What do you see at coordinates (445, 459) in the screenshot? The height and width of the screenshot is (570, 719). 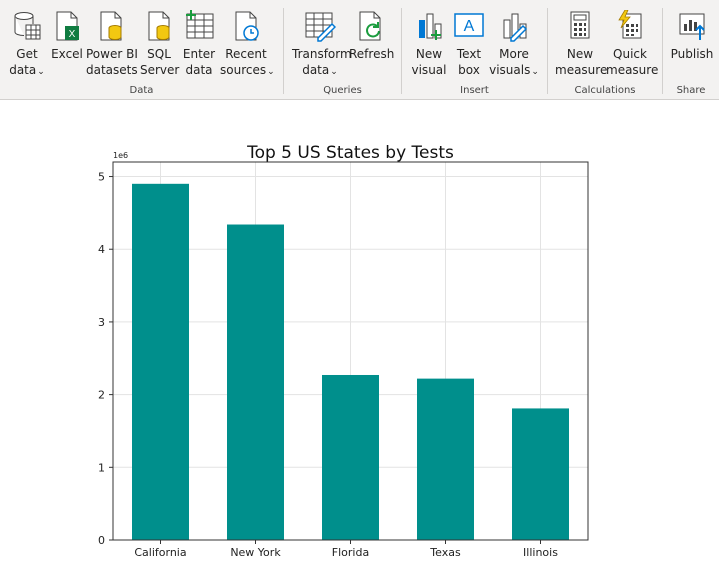 I see `bar-texas` at bounding box center [445, 459].